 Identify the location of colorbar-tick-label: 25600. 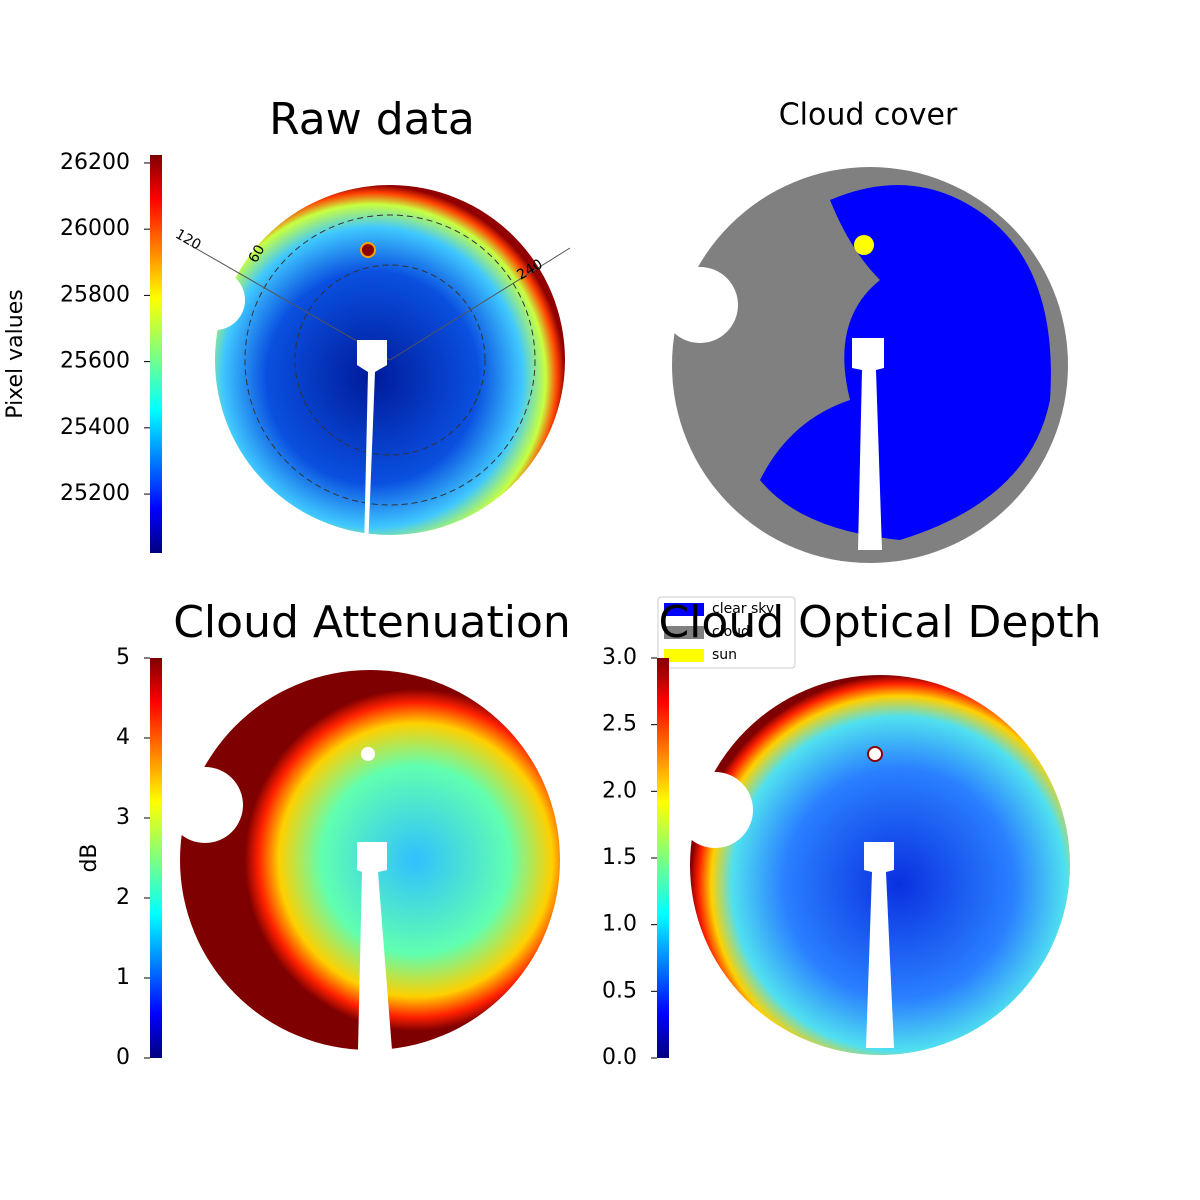
(95, 361).